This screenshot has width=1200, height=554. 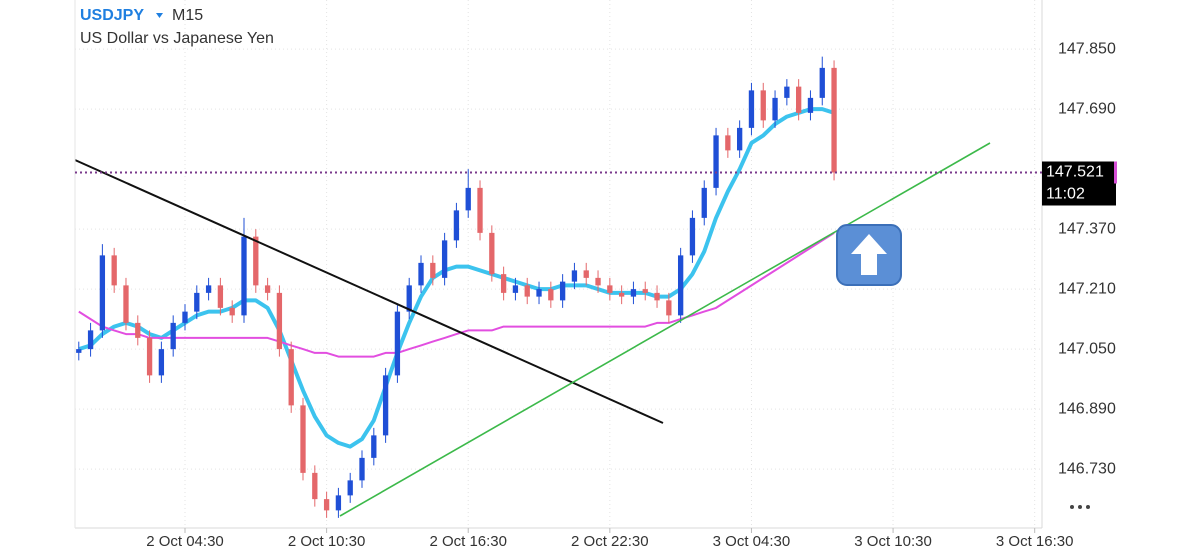 What do you see at coordinates (185, 541) in the screenshot?
I see `x-tick-label: 2 Oct 04:30` at bounding box center [185, 541].